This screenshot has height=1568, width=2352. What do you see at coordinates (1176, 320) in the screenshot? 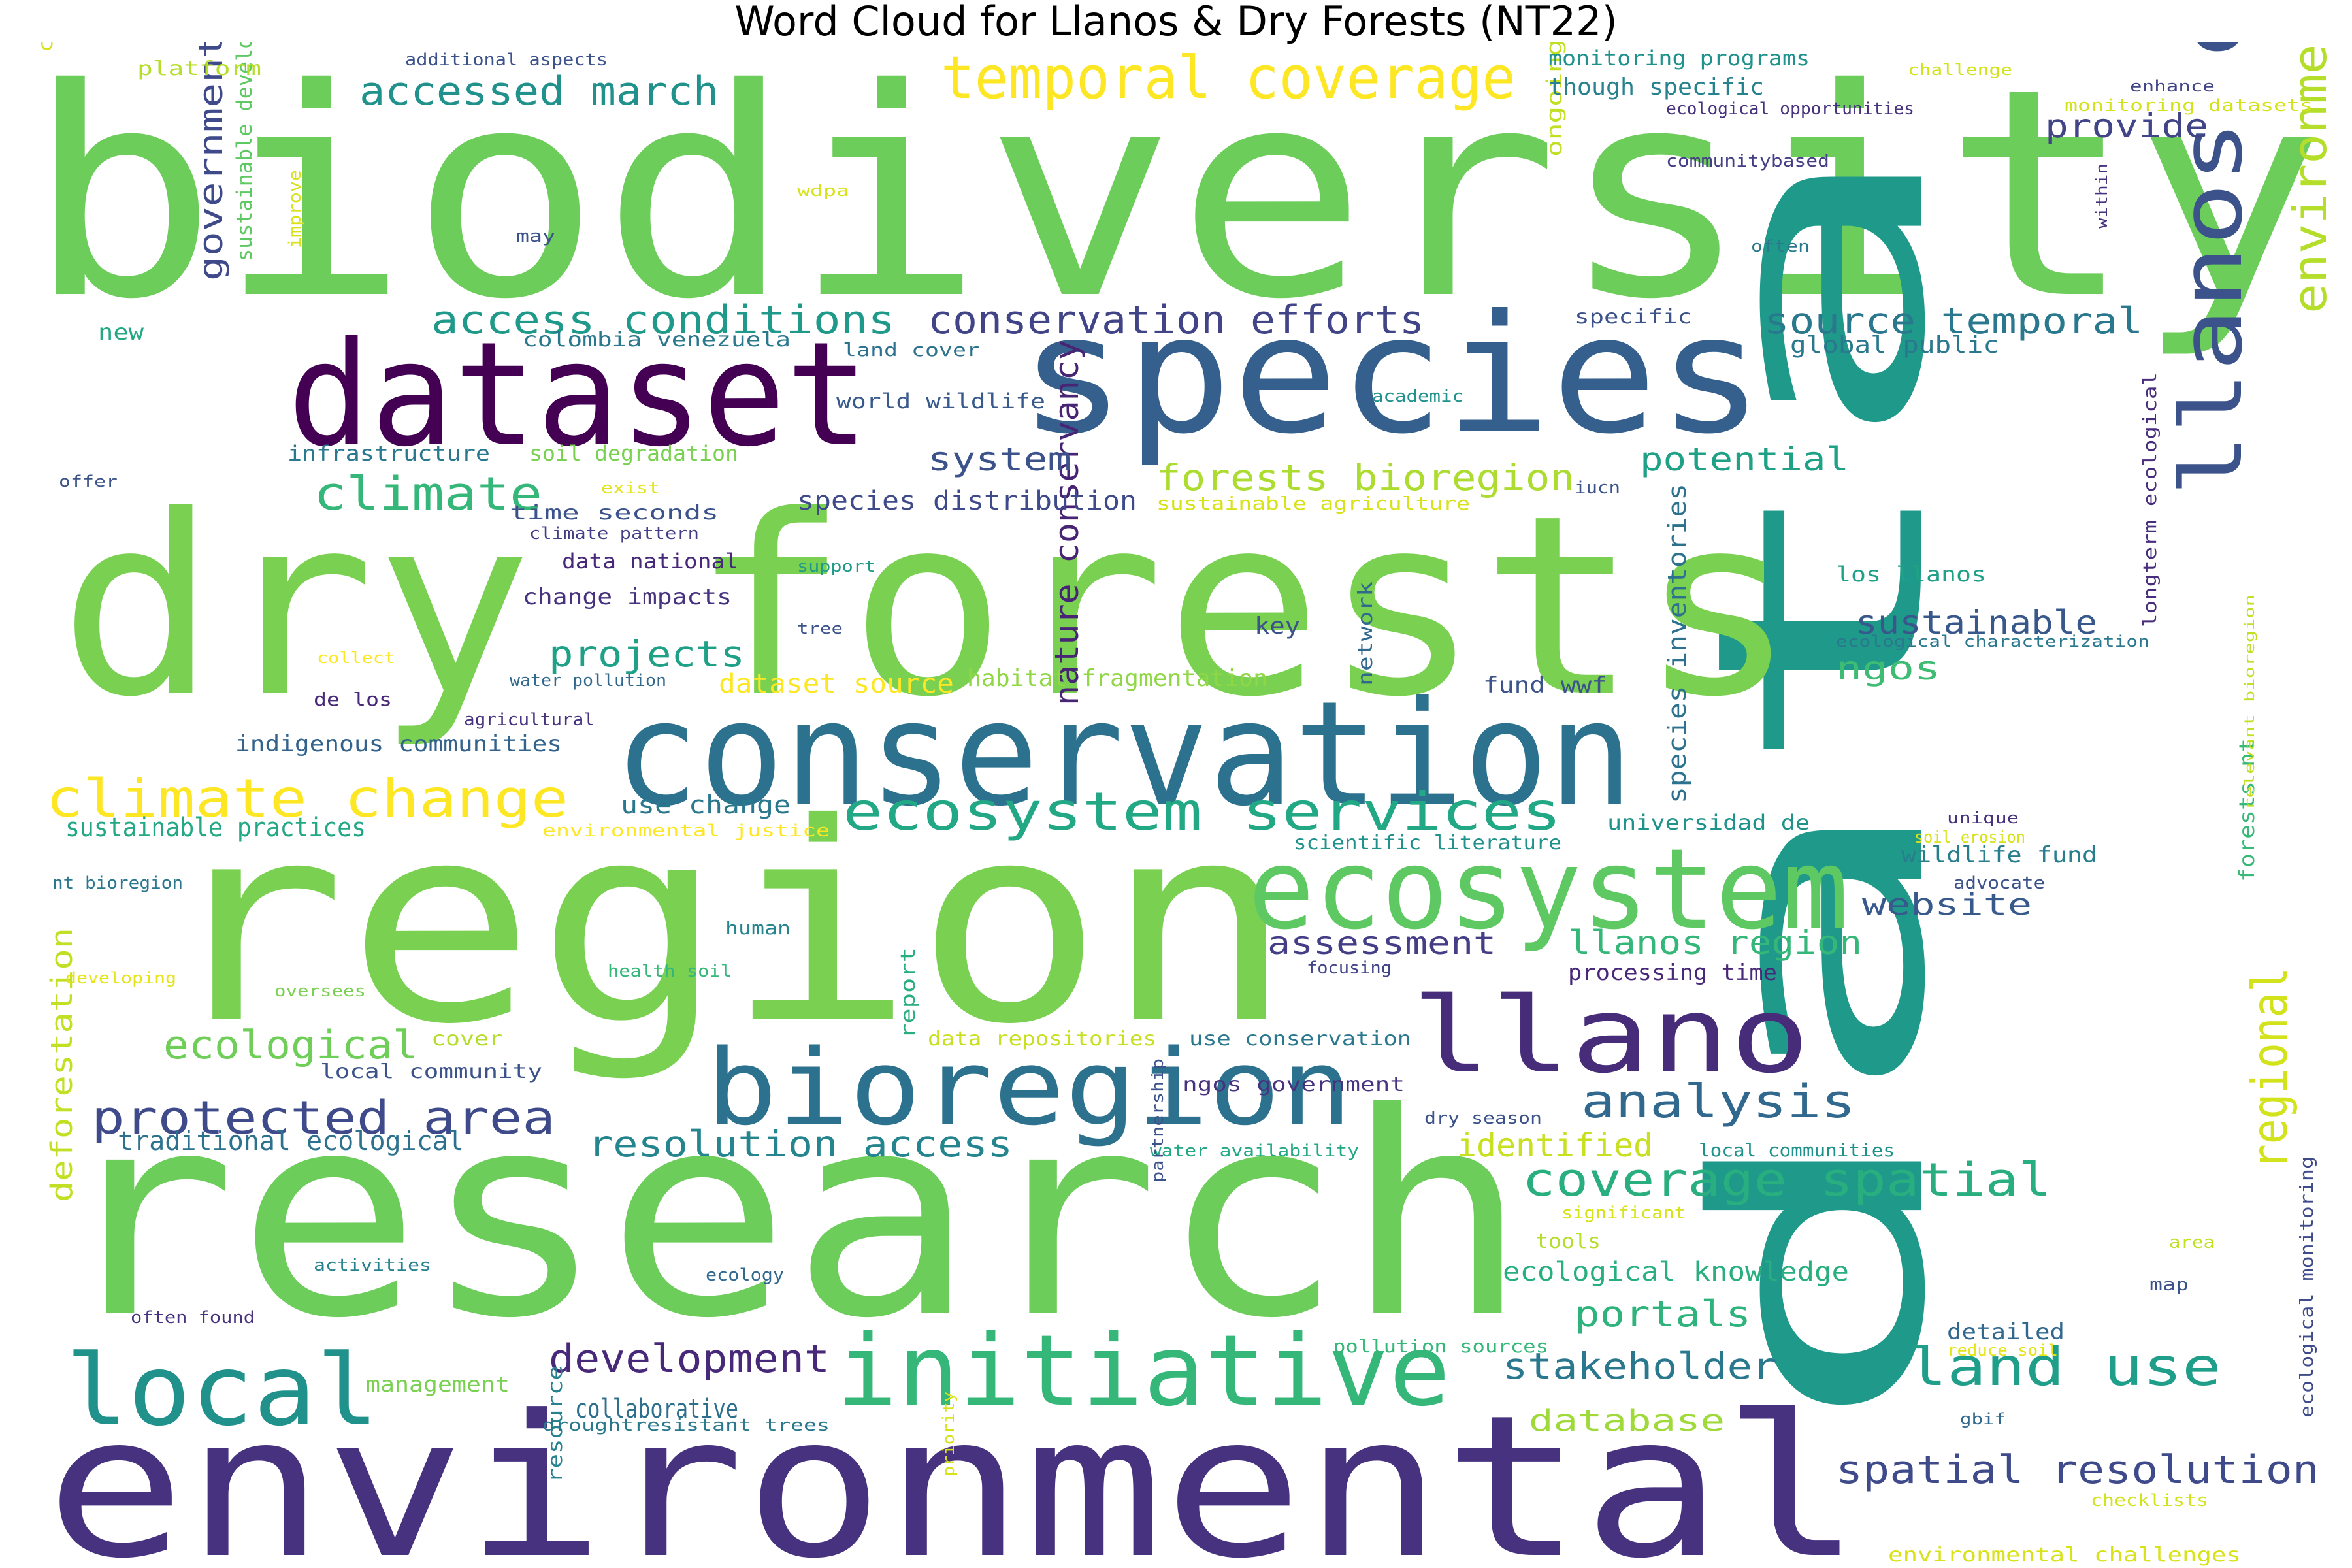
I see `word-conservation-efforts: conservation efforts` at bounding box center [1176, 320].